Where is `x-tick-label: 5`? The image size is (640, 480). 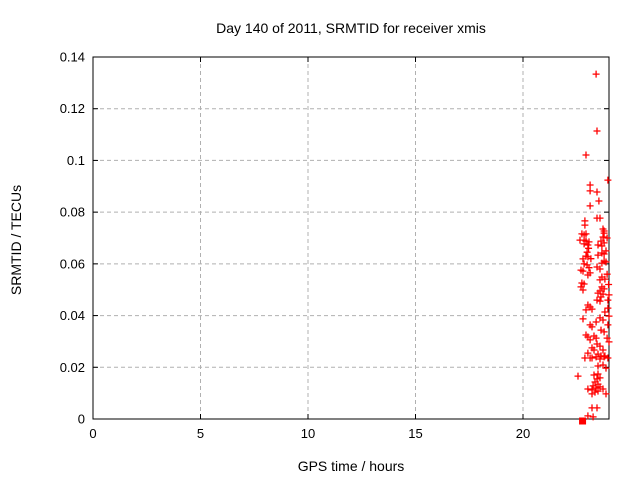
x-tick-label: 5 is located at coordinates (200, 433).